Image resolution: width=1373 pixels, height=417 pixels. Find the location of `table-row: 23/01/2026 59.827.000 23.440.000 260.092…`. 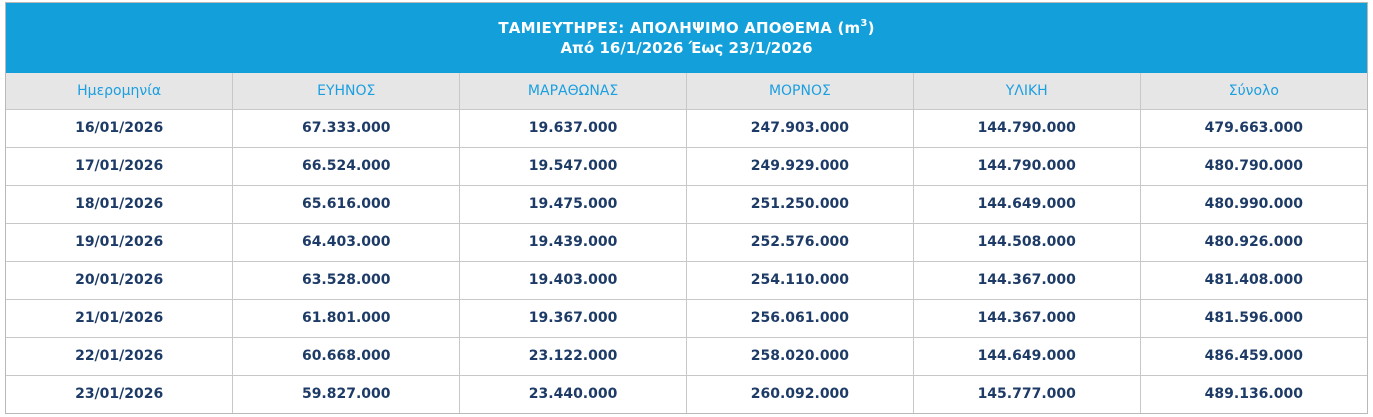

table-row: 23/01/2026 59.827.000 23.440.000 260.092… is located at coordinates (686, 393).